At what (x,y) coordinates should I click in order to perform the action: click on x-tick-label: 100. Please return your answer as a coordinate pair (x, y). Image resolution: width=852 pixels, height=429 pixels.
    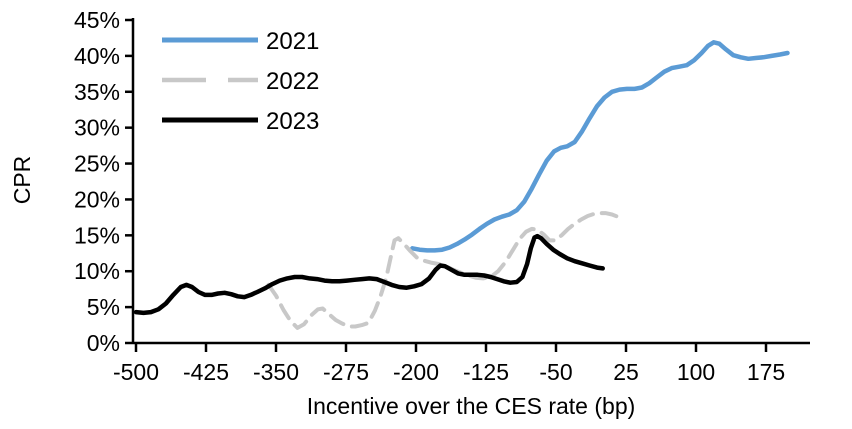
    Looking at the image, I should click on (696, 372).